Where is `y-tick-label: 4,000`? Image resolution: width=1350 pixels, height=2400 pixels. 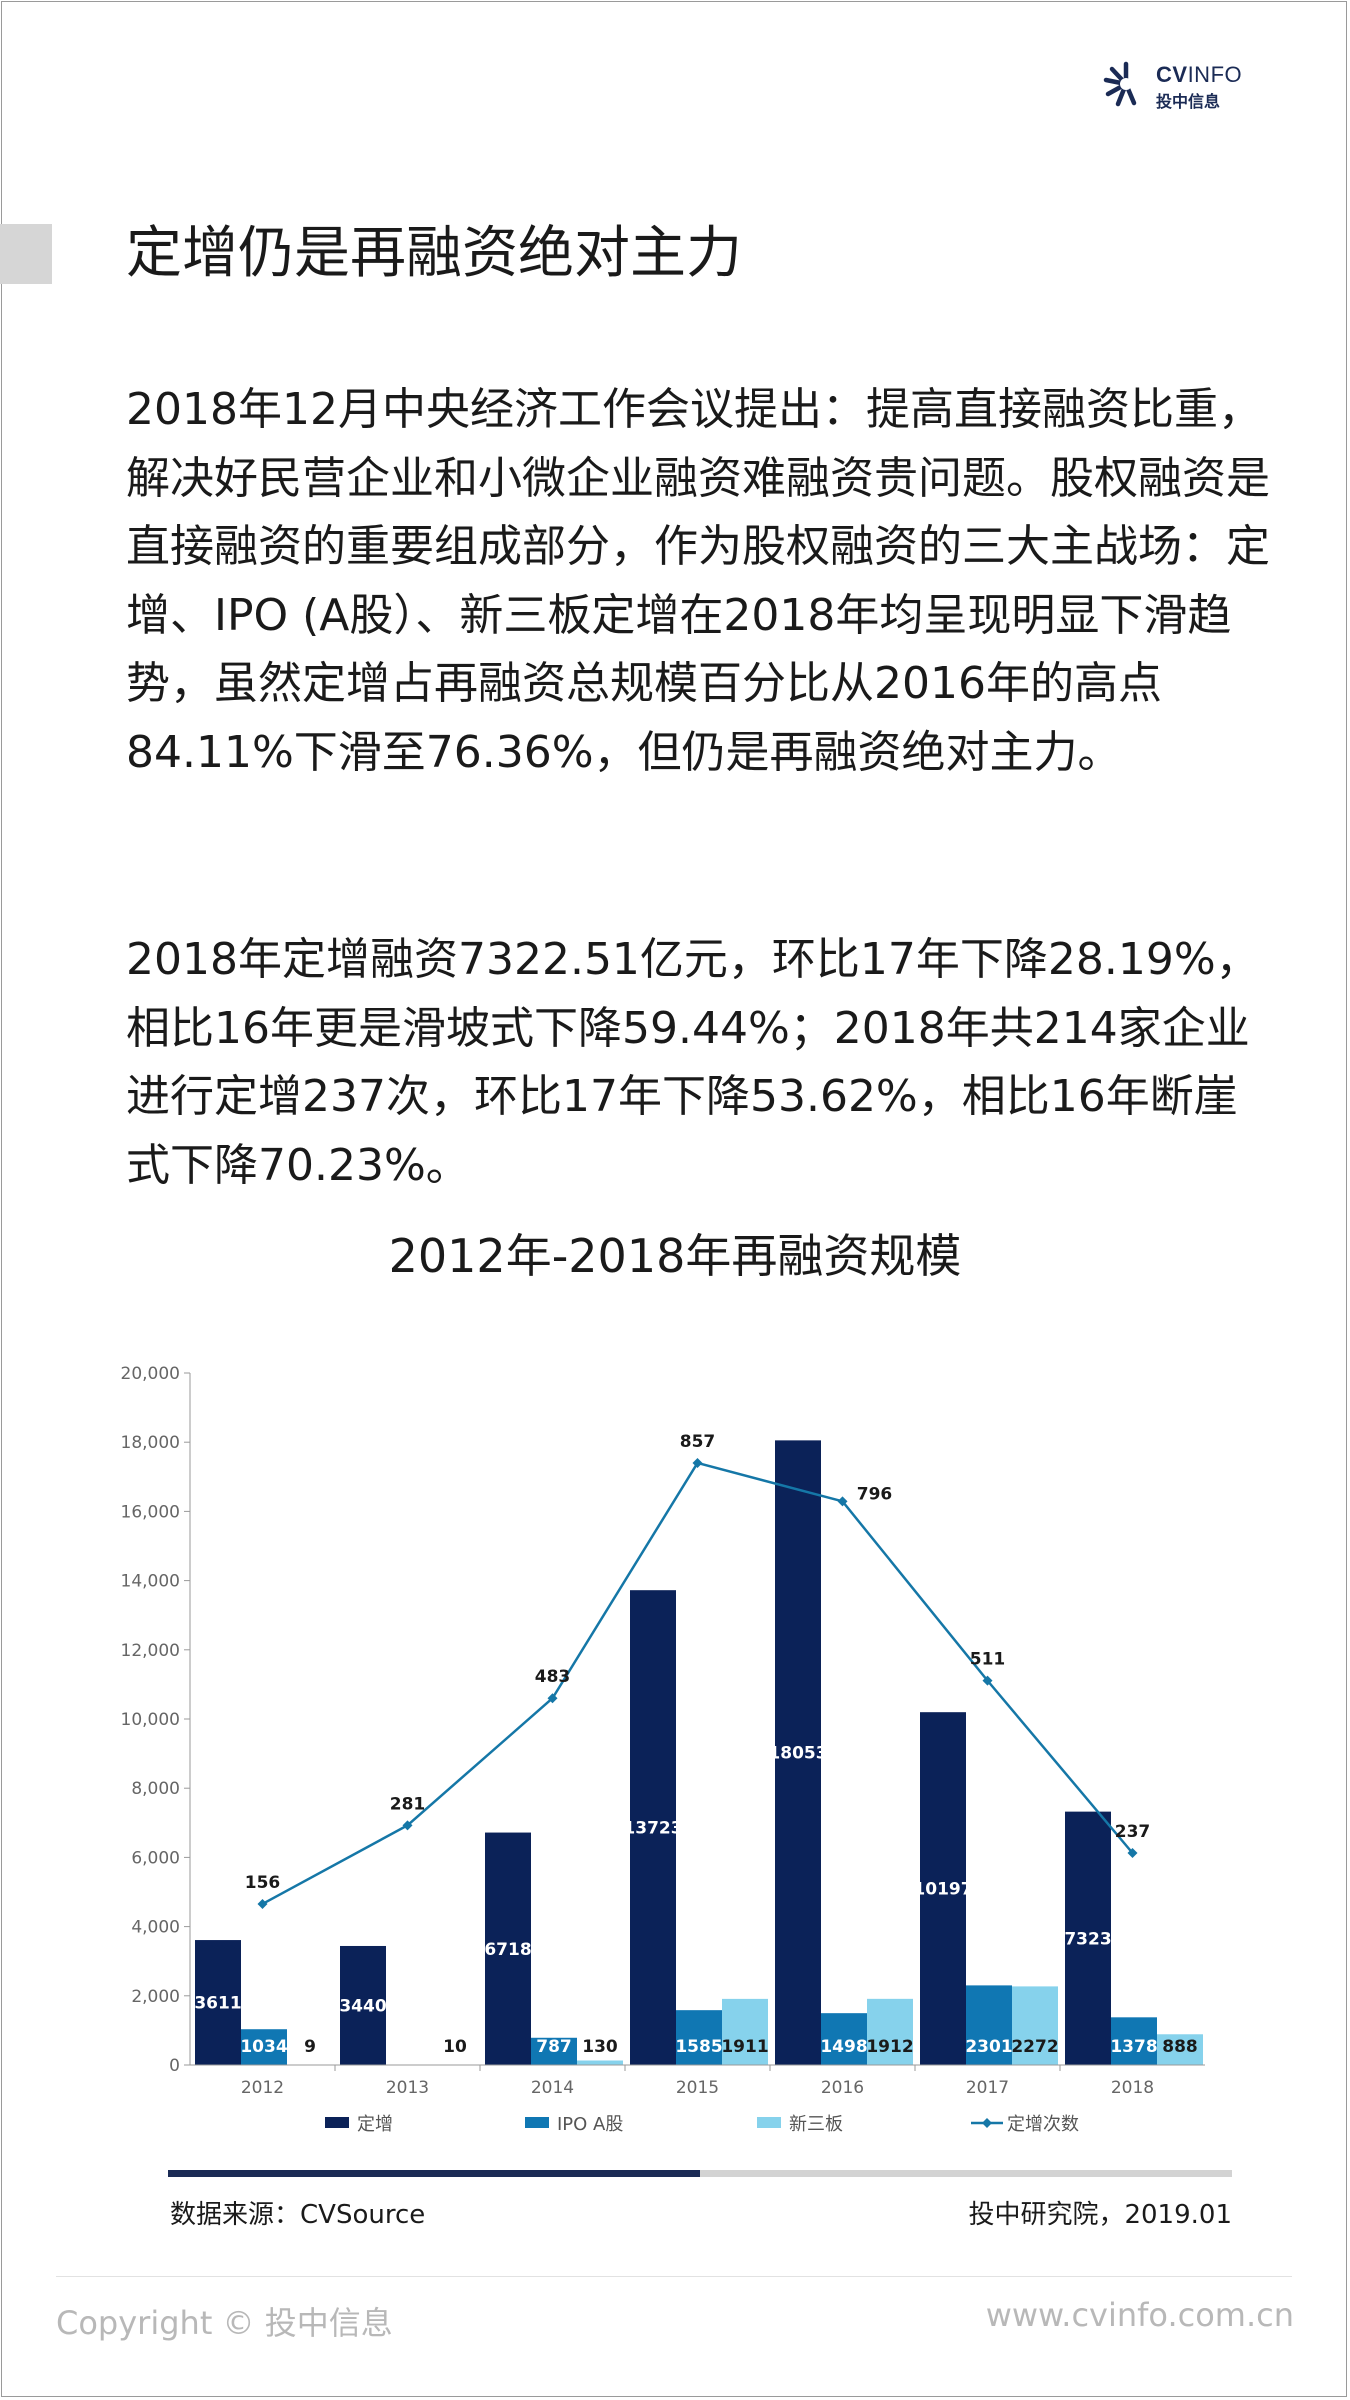
y-tick-label: 4,000 is located at coordinates (155, 1928).